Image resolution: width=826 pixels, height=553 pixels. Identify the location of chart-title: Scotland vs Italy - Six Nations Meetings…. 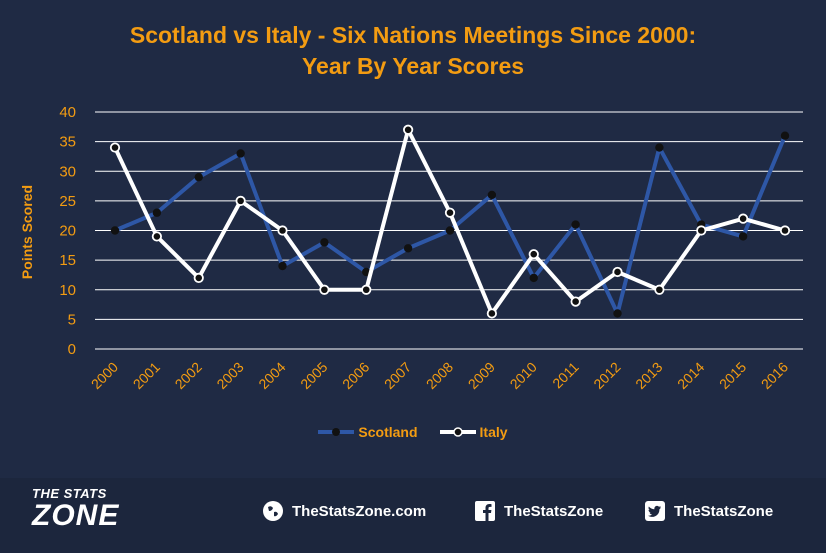
(413, 51).